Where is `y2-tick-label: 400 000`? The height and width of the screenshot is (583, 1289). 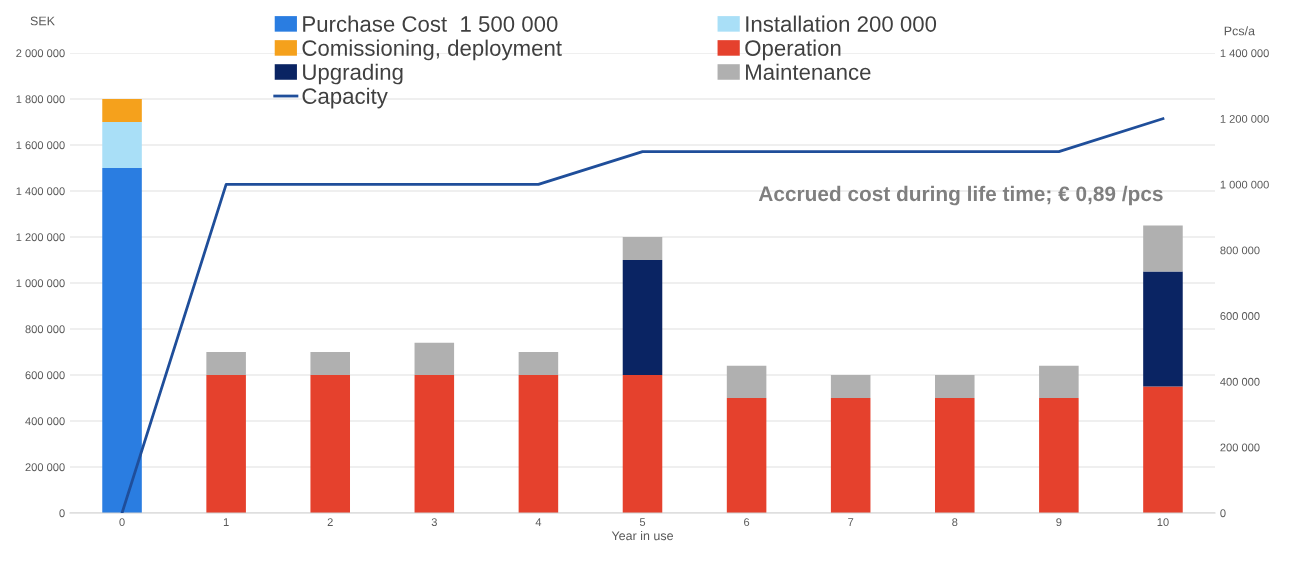 y2-tick-label: 400 000 is located at coordinates (1240, 381).